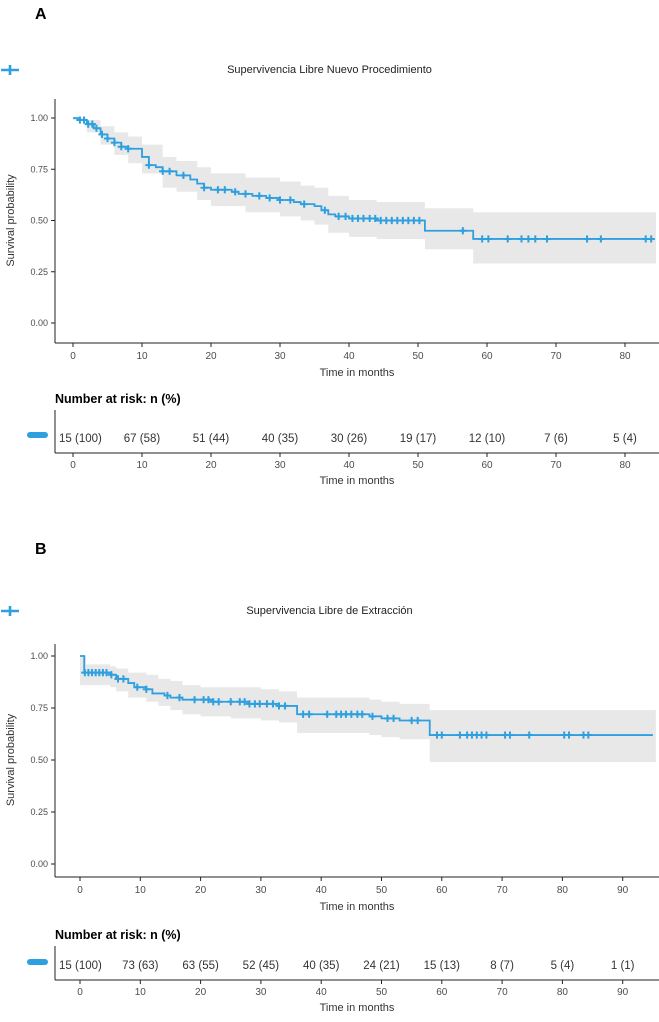 The image size is (659, 1022). I want to click on risk-value: 52 (45), so click(261, 966).